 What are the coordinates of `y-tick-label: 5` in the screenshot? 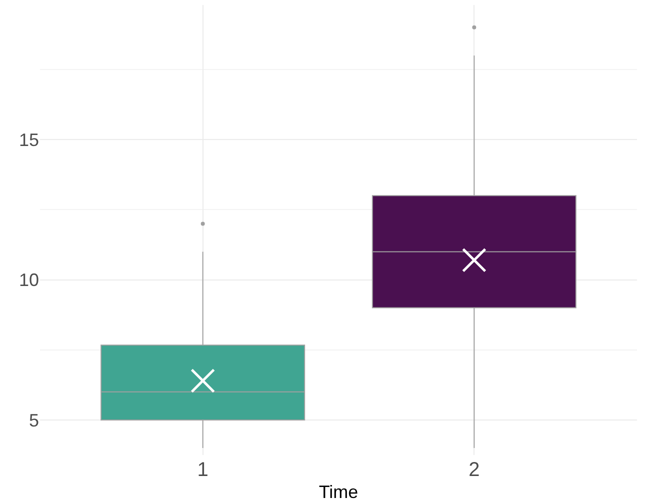 It's located at (33, 420).